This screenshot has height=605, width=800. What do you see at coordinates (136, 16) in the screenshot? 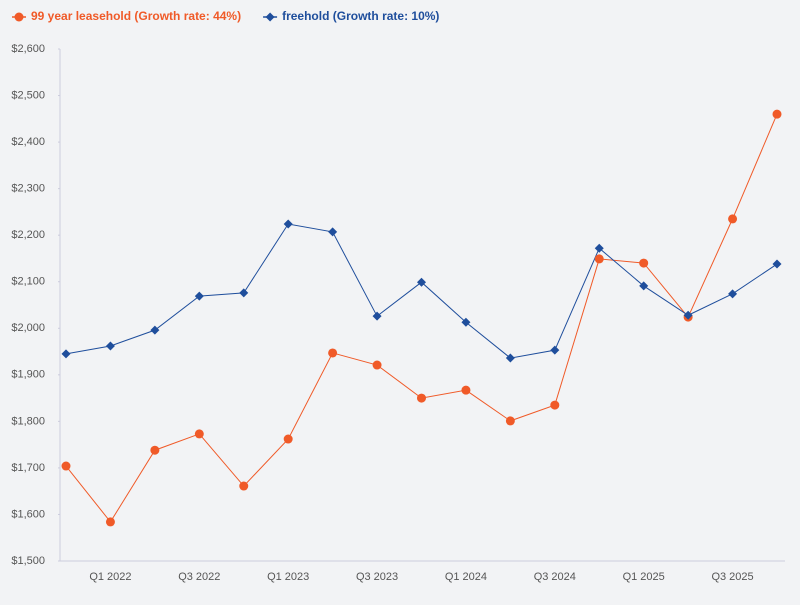
I see `legend-label: 99 year leasehold (Growth rate: 44%)` at bounding box center [136, 16].